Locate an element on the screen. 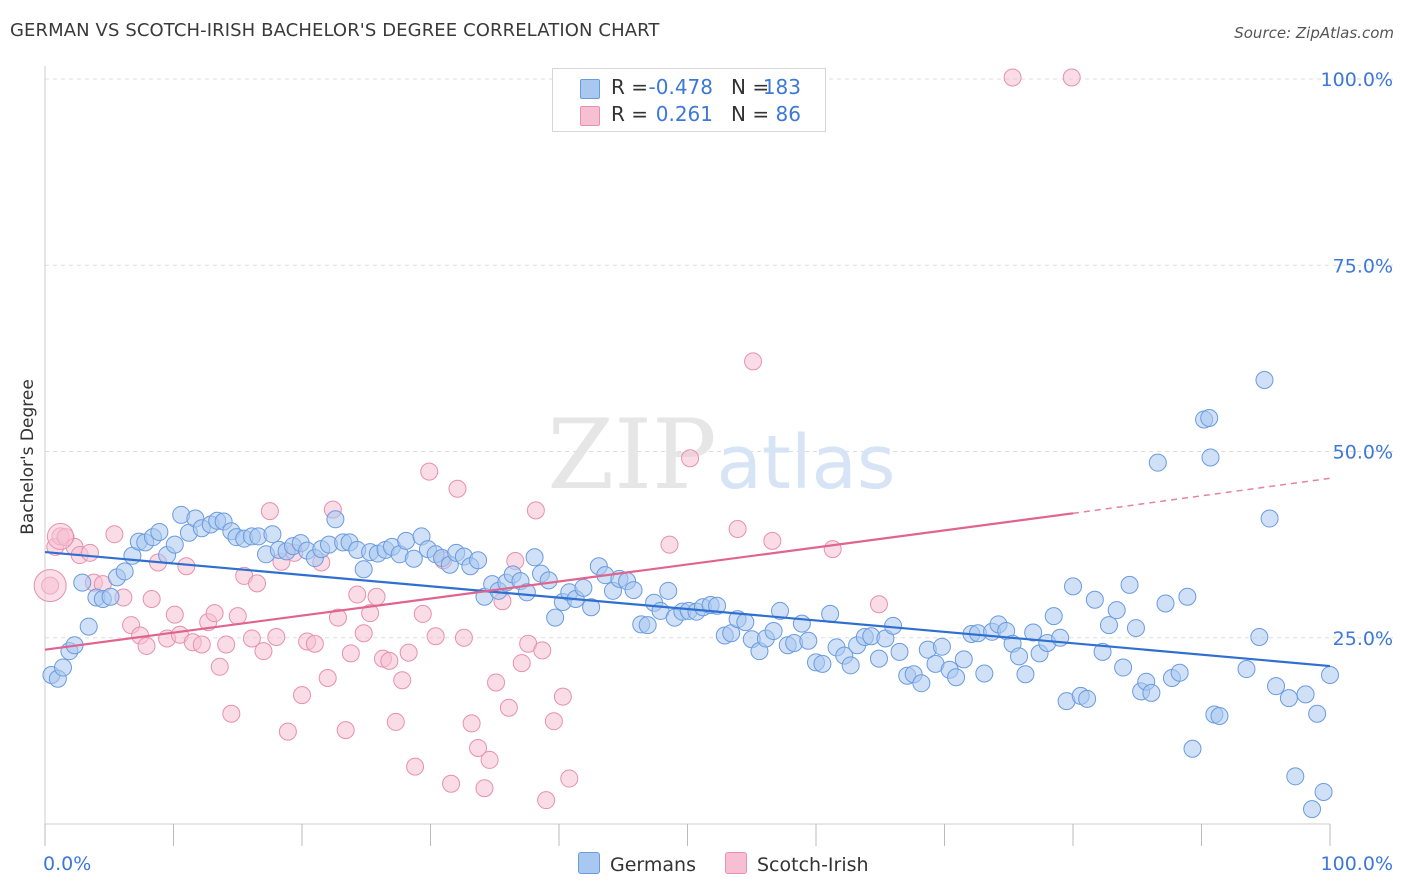 The width and height of the screenshot is (1406, 892). germans-legend-label: Germans is located at coordinates (653, 865).